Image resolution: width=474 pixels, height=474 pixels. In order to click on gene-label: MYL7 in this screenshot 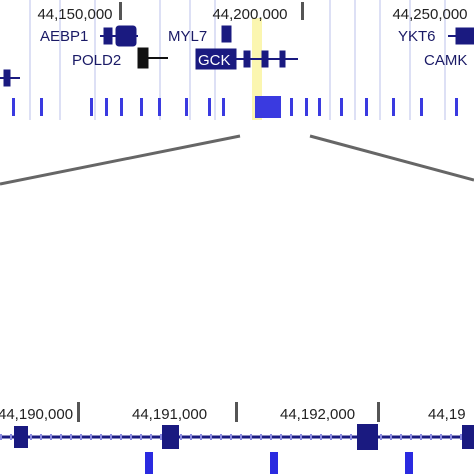, I will do `click(187, 36)`.